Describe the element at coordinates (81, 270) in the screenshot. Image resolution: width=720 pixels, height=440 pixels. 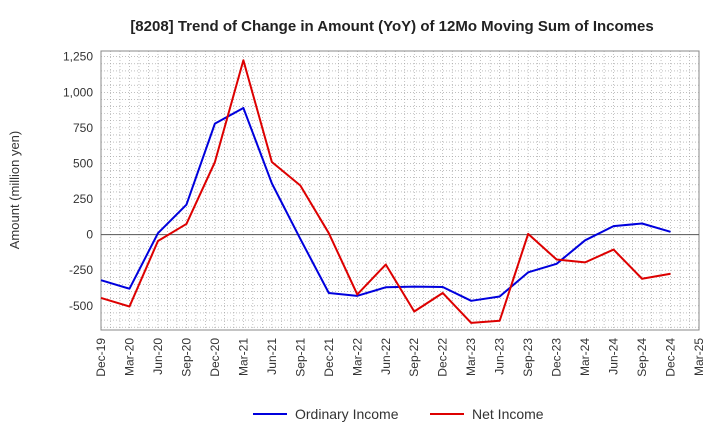
I see `y-tick-label: -250` at that location.